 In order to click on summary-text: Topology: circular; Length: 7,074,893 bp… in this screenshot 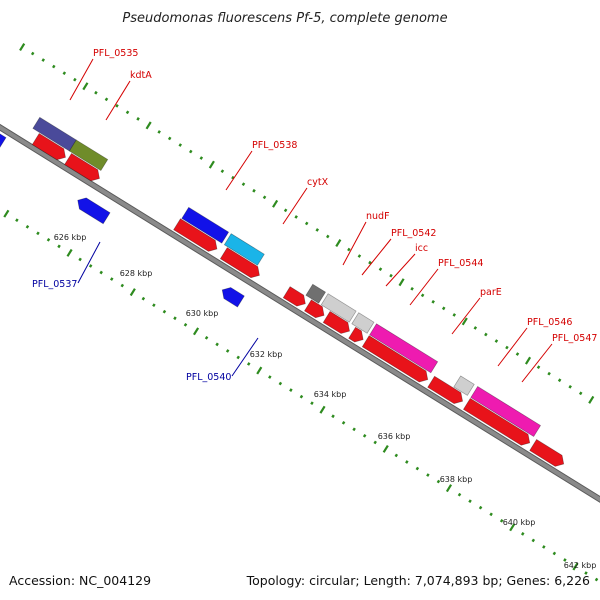, I will do `click(418, 580)`.